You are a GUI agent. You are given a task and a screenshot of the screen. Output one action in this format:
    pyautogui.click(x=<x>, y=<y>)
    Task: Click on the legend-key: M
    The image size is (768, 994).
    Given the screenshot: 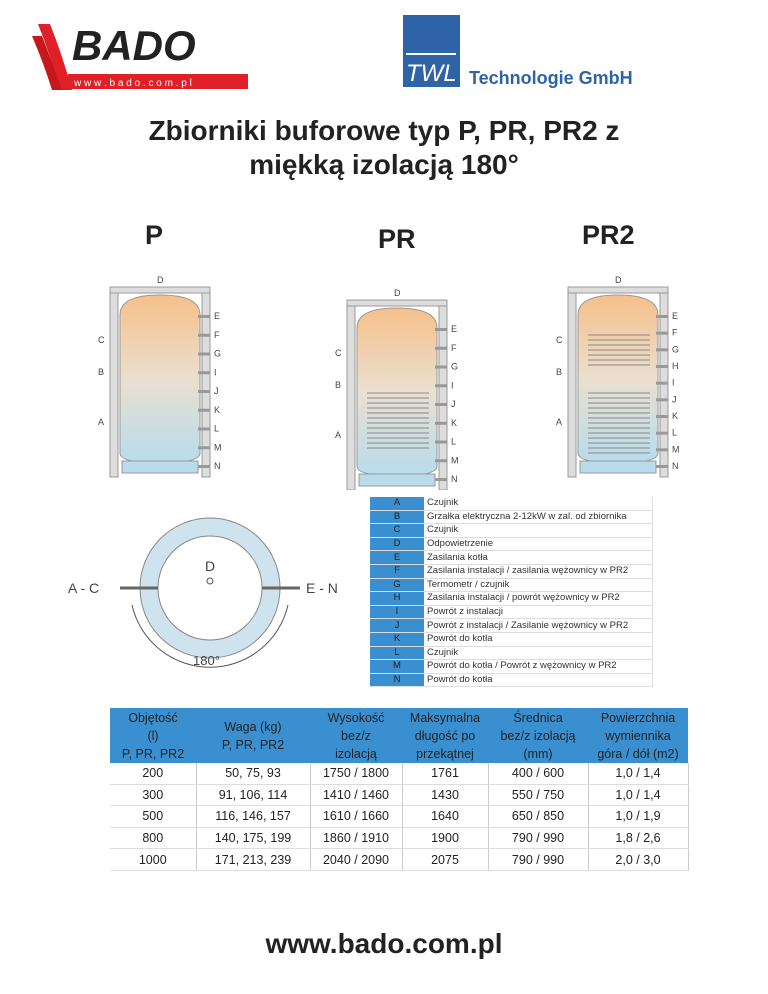 What is the action you would take?
    pyautogui.click(x=397, y=666)
    